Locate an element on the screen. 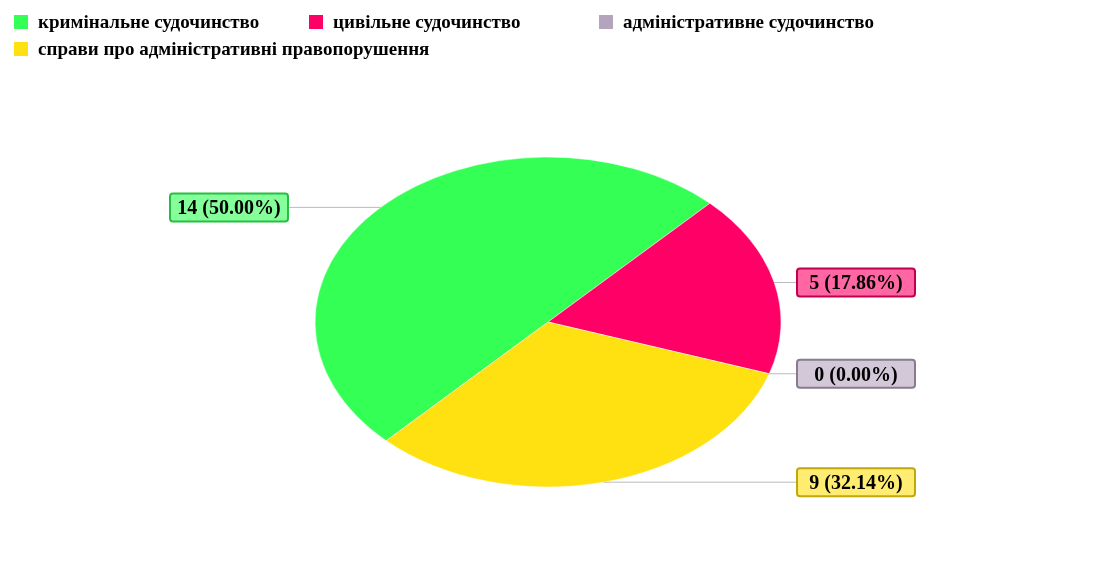 The height and width of the screenshot is (567, 1095). legend-label: справи про адміністративні правопорушення is located at coordinates (234, 48).